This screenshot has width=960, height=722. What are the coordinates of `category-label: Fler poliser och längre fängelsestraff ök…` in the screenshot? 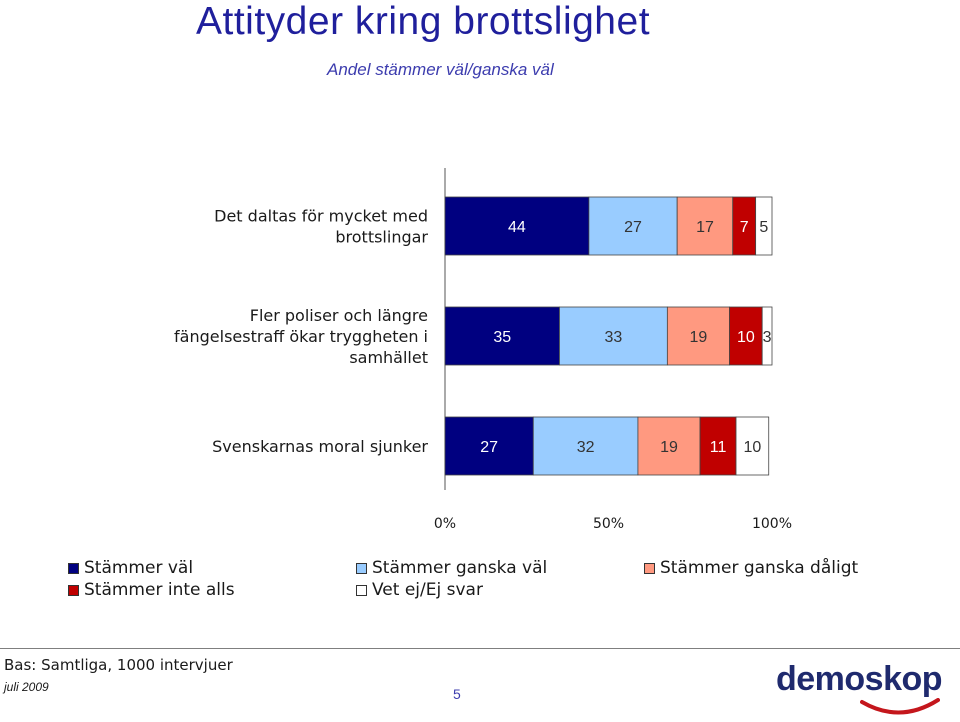 It's located at (301, 336).